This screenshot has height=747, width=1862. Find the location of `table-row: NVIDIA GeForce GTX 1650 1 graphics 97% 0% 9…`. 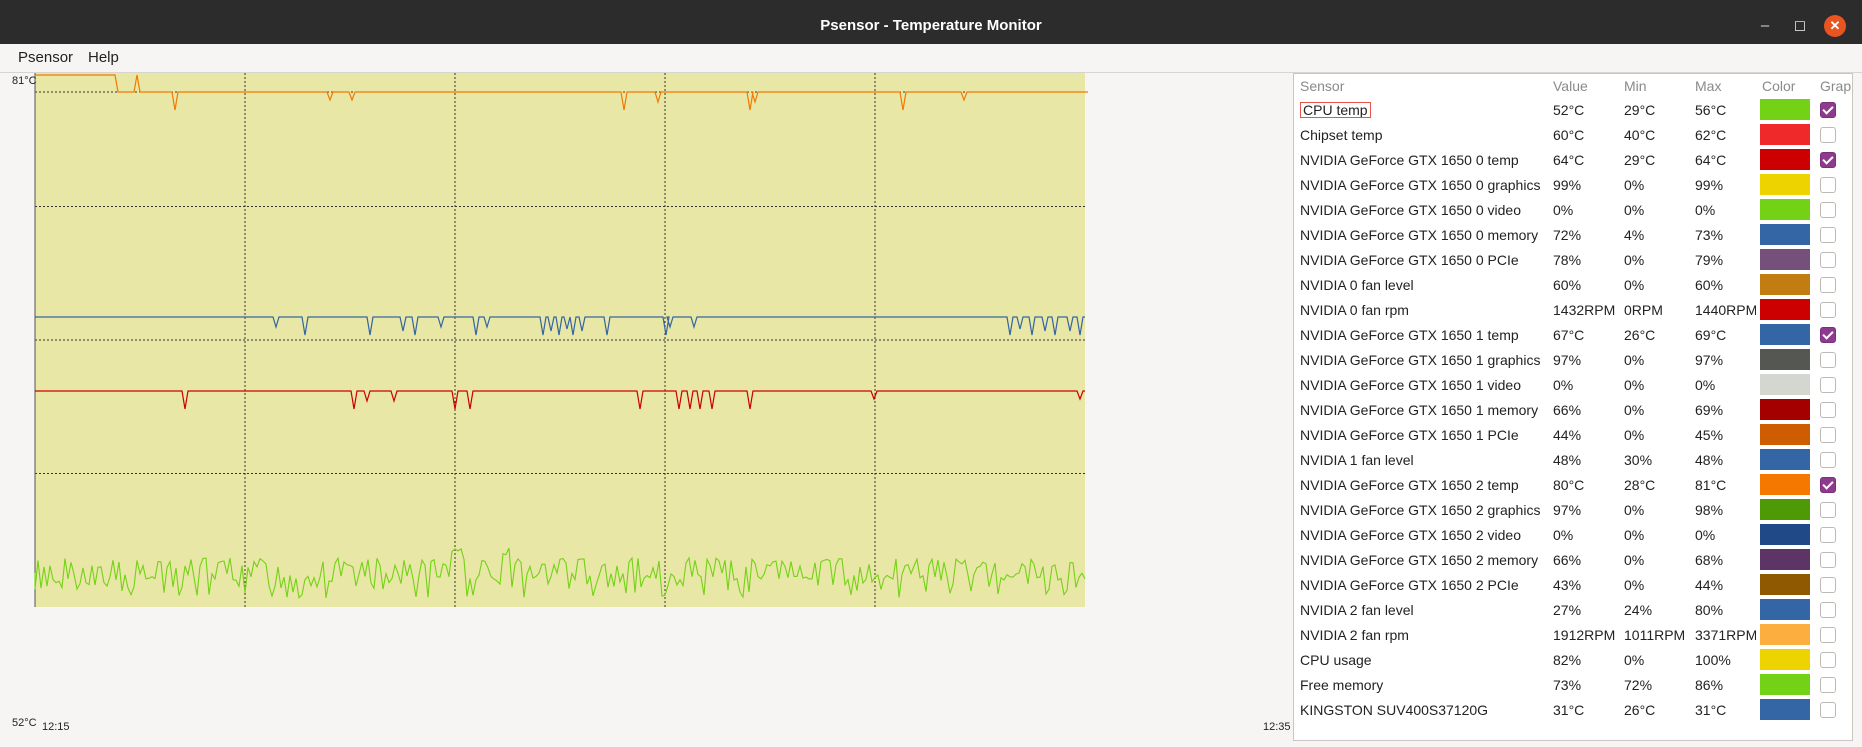

table-row: NVIDIA GeForce GTX 1650 1 graphics 97% 0% 9… is located at coordinates (1573, 359).